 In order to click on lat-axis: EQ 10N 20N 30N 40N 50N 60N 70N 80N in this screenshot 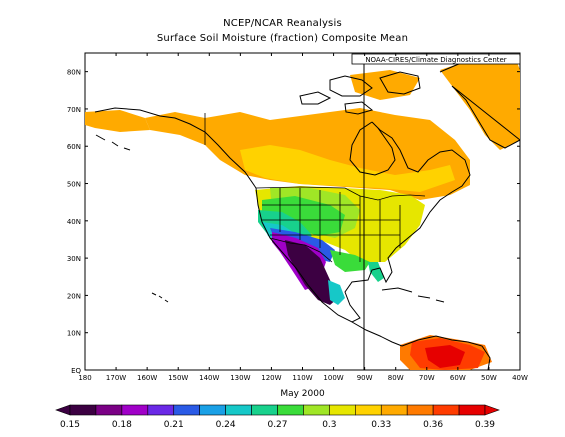, I will do `click(74, 222)`.